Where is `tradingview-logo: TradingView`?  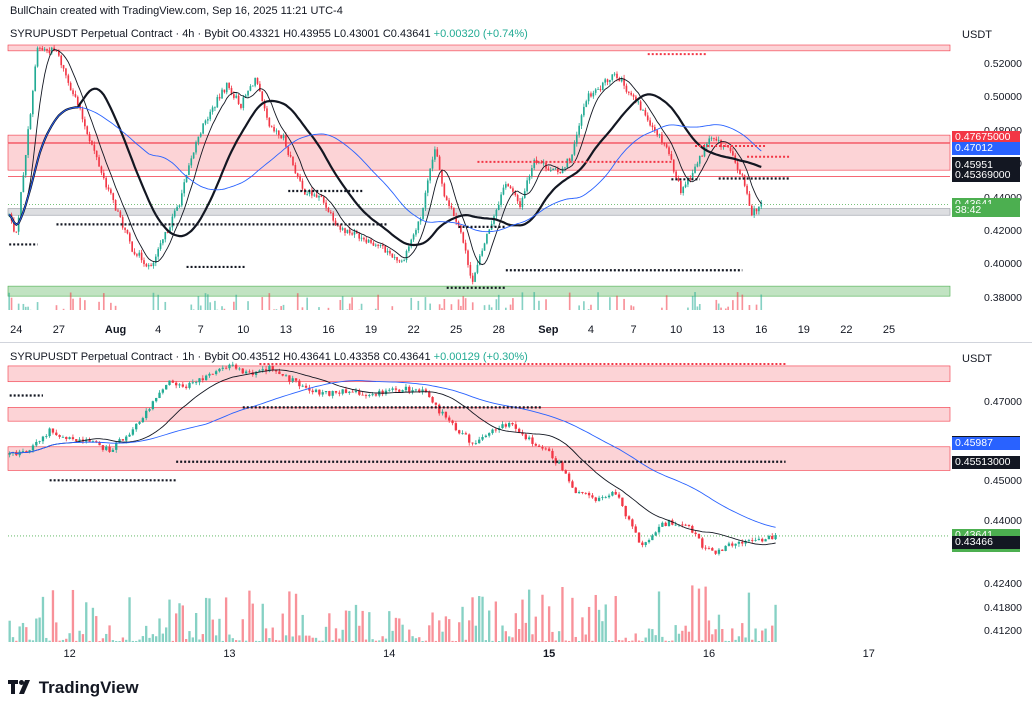 tradingview-logo: TradingView is located at coordinates (73, 688).